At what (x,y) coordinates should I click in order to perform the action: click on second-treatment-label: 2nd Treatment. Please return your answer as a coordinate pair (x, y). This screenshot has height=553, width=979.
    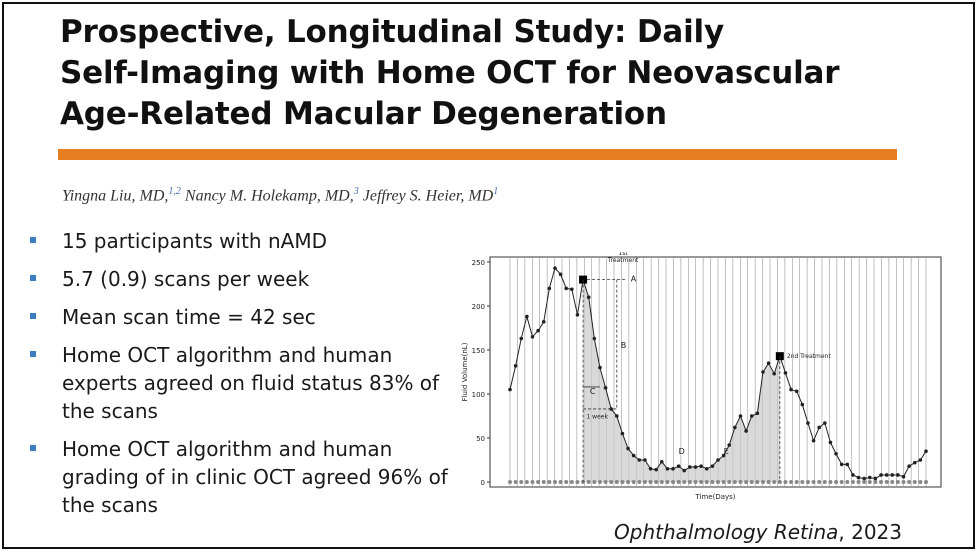
    Looking at the image, I should click on (809, 356).